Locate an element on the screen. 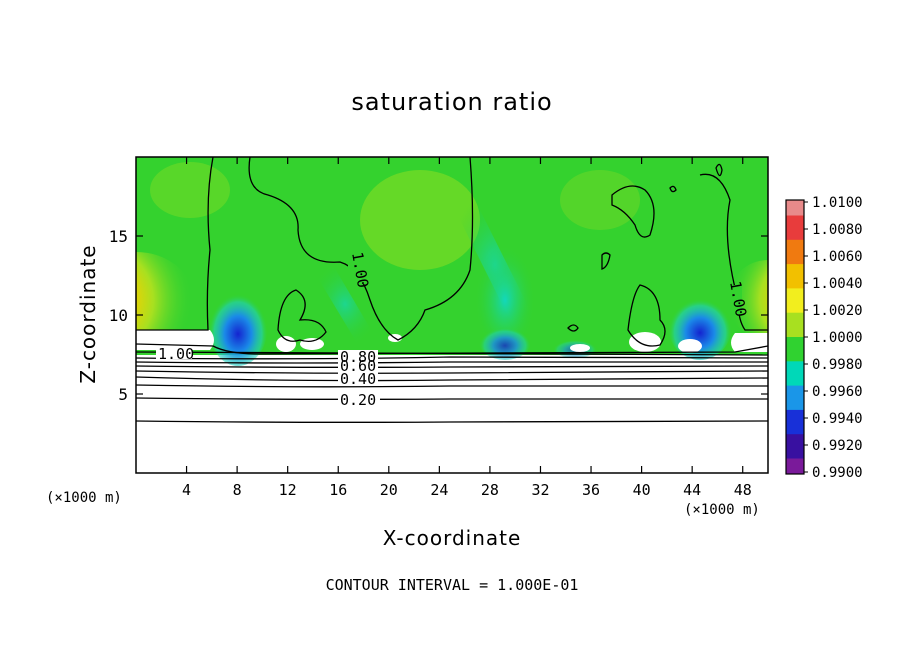 The height and width of the screenshot is (654, 904). contour-1-00-blob4 is located at coordinates (606, 261).